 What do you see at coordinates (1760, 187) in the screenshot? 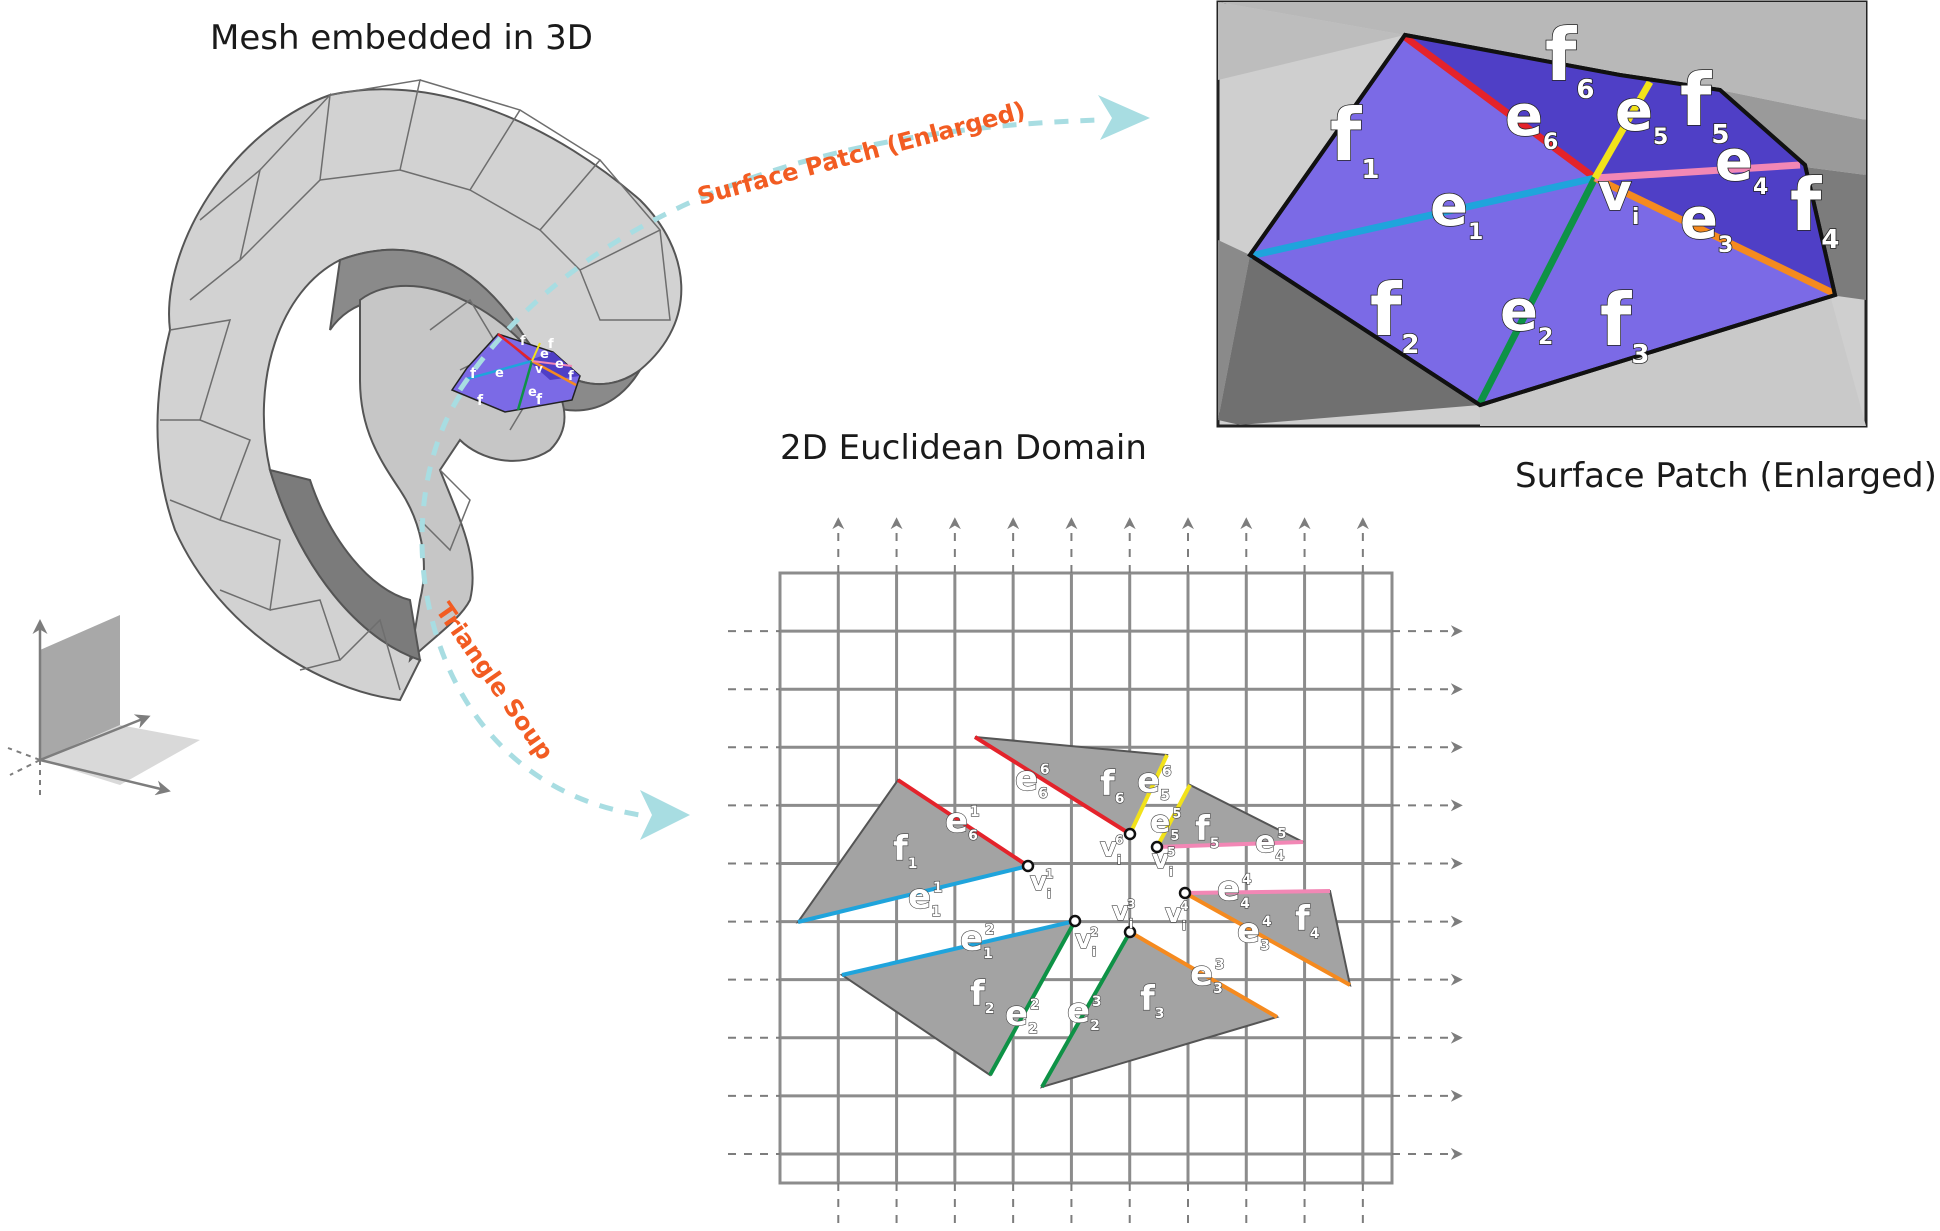
I see `patch-edge-sub: 4` at bounding box center [1760, 187].